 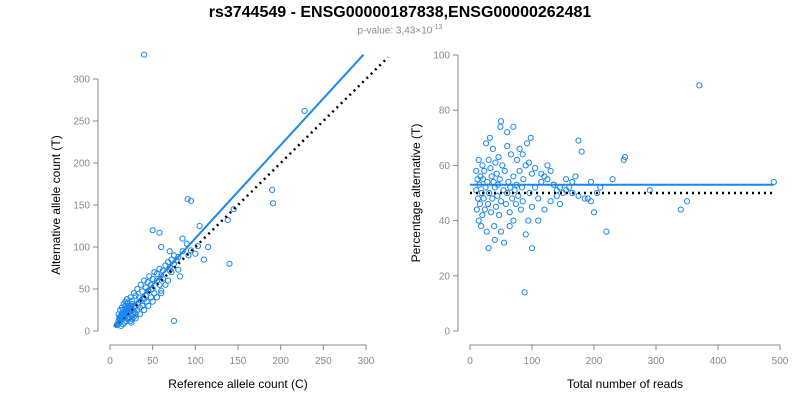 I want to click on panel-1-x-axis-title: Reference allele count (C), so click(x=237, y=384).